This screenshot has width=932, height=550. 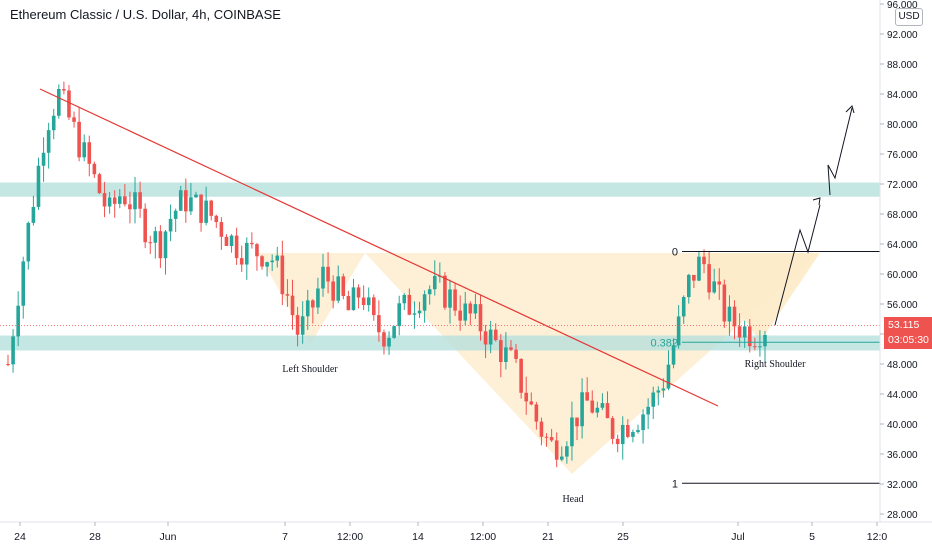 I want to click on price-tick-label: 44.000, so click(x=902, y=395).